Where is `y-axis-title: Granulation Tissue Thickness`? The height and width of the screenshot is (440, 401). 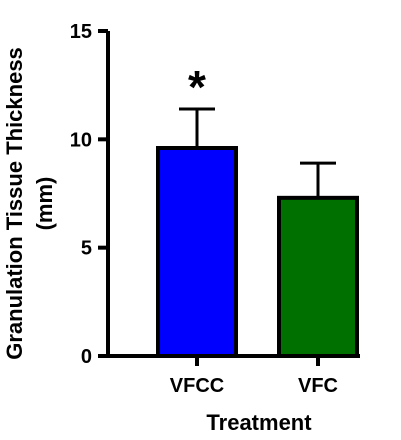
y-axis-title: Granulation Tissue Thickness is located at coordinates (14, 203).